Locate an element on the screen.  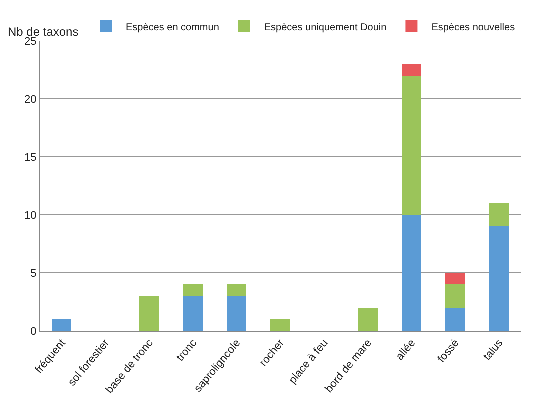
legend-label: Espèces nouvelles is located at coordinates (474, 28).